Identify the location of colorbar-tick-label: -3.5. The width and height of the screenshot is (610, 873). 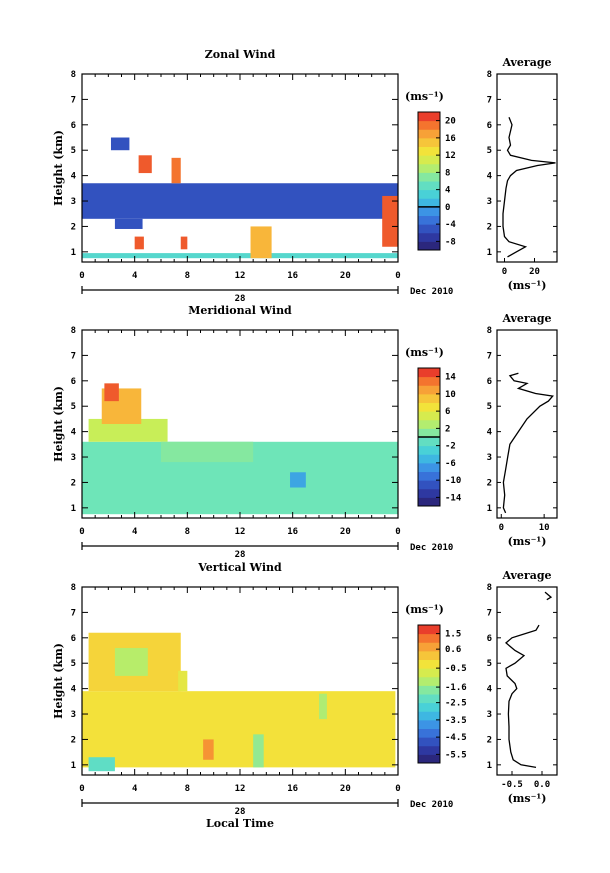
(456, 721).